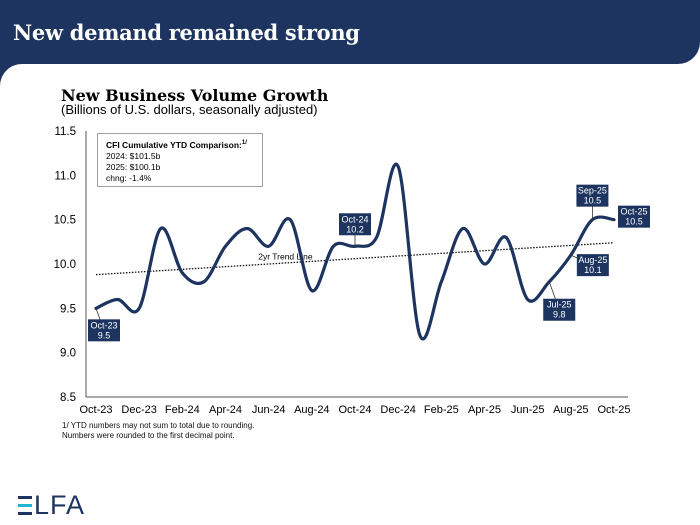 The width and height of the screenshot is (700, 525). Describe the element at coordinates (559, 315) in the screenshot. I see `annotation-value: 9.8` at that location.